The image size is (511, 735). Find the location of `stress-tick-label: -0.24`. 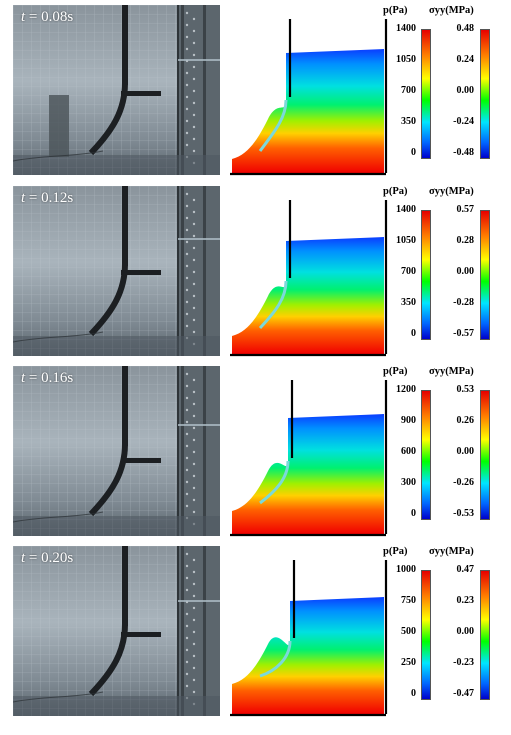

stress-tick-label: -0.24 is located at coordinates (463, 121).